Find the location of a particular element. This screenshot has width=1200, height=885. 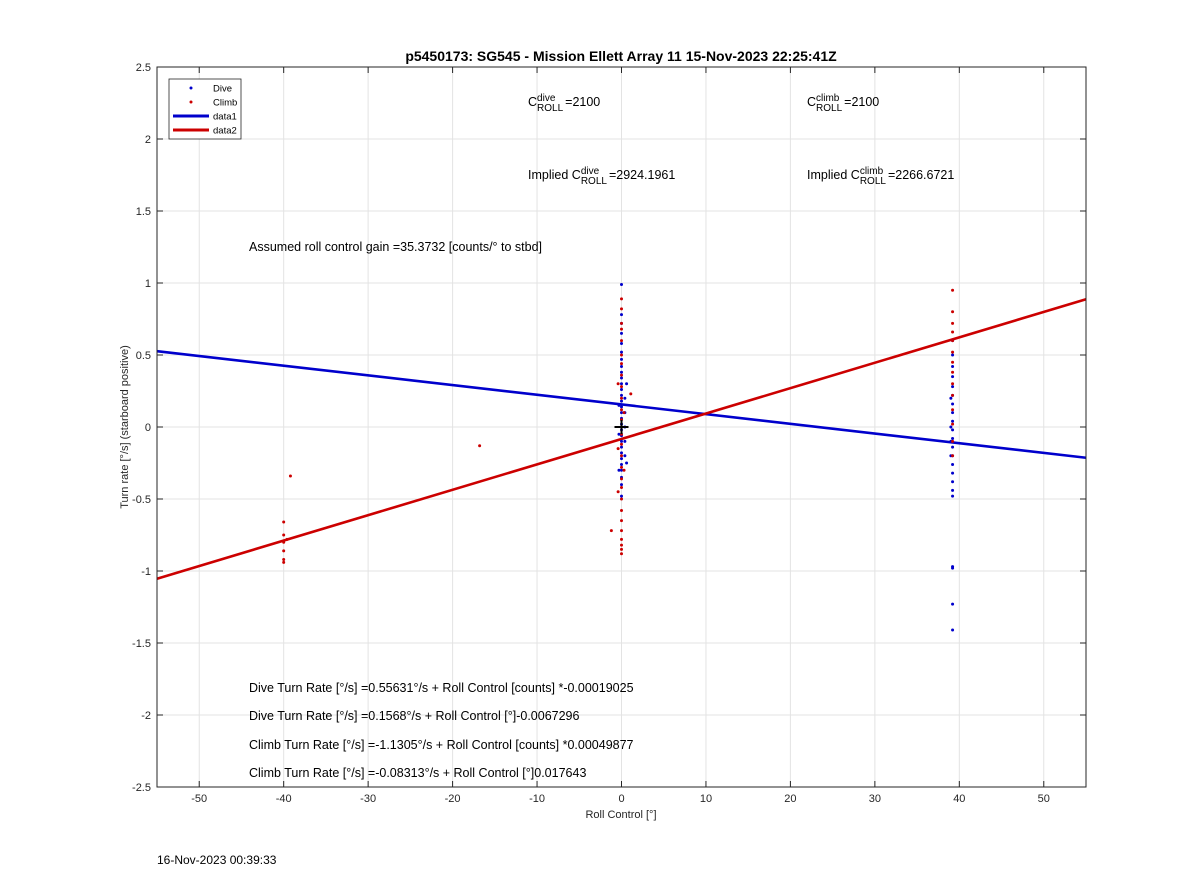

x-axis-label: Roll Control [°] is located at coordinates (620, 815).